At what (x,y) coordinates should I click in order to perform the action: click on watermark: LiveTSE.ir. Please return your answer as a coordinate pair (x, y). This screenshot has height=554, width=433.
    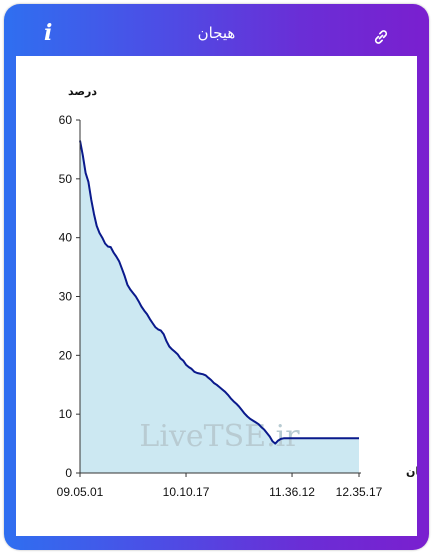
    Looking at the image, I should click on (219, 436).